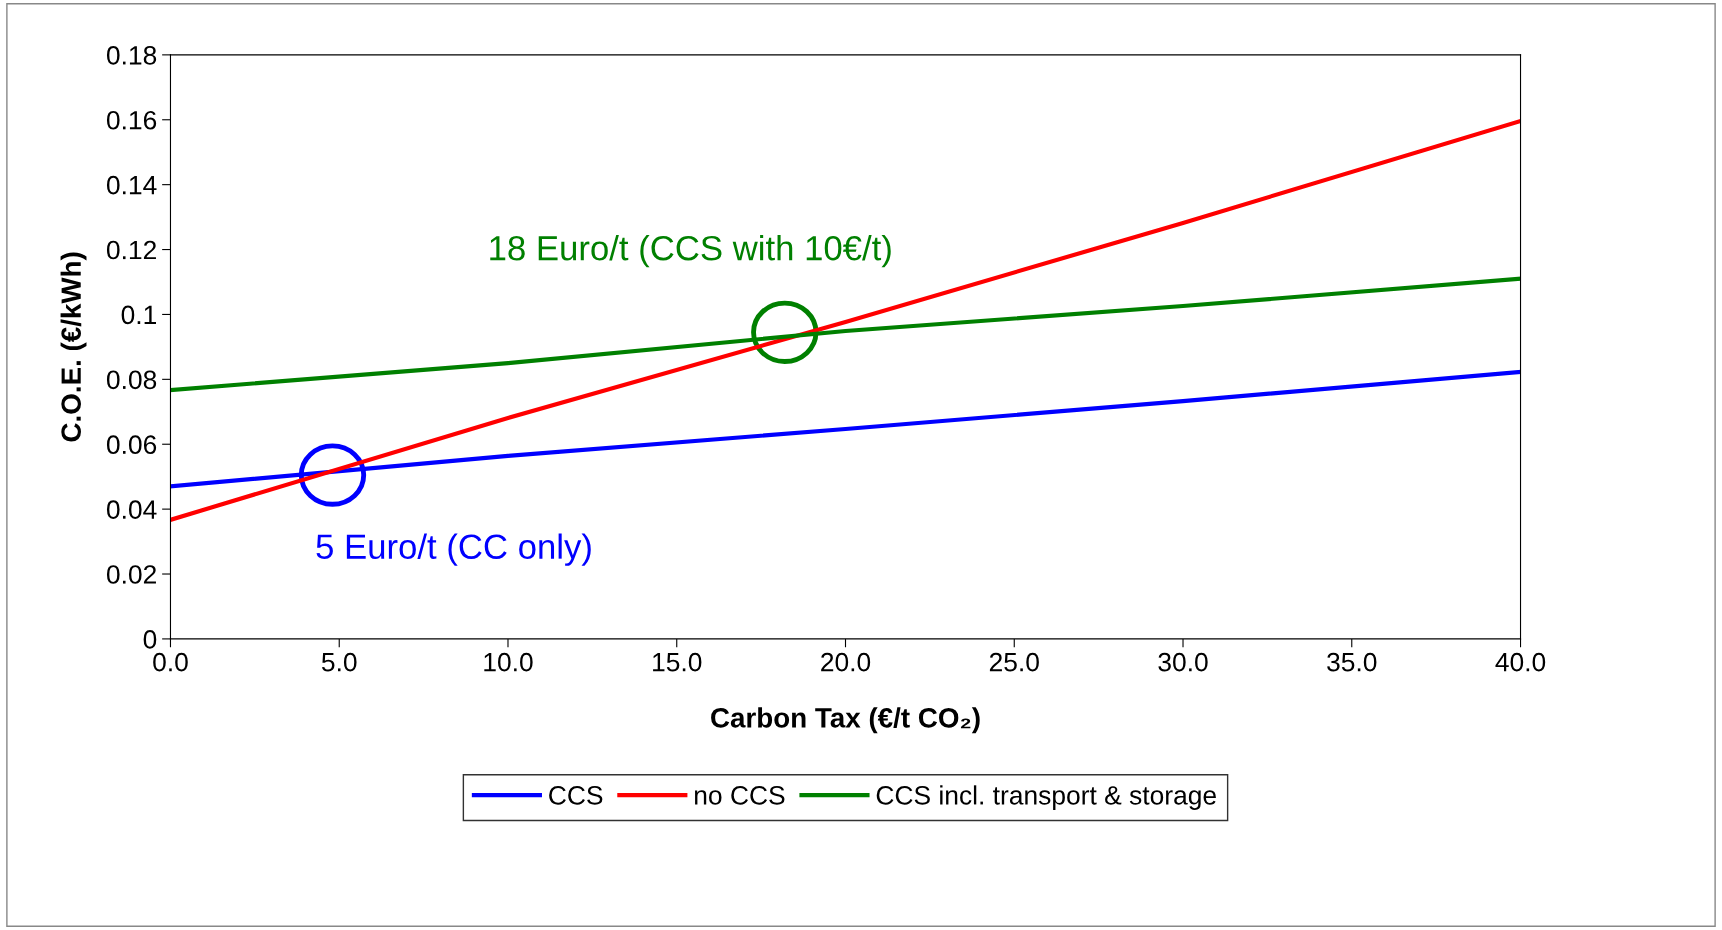 The height and width of the screenshot is (930, 1722). Describe the element at coordinates (677, 662) in the screenshot. I see `x-tick-label: 15.0` at that location.